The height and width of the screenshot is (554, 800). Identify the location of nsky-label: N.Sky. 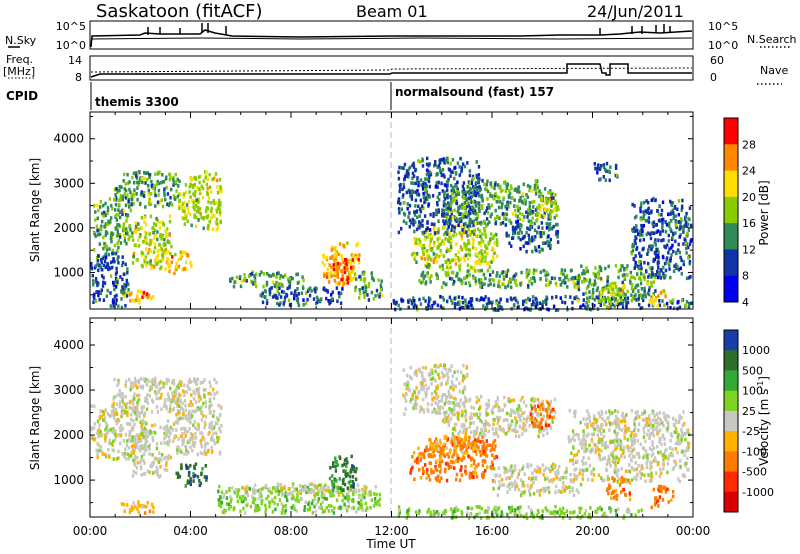
(21, 40).